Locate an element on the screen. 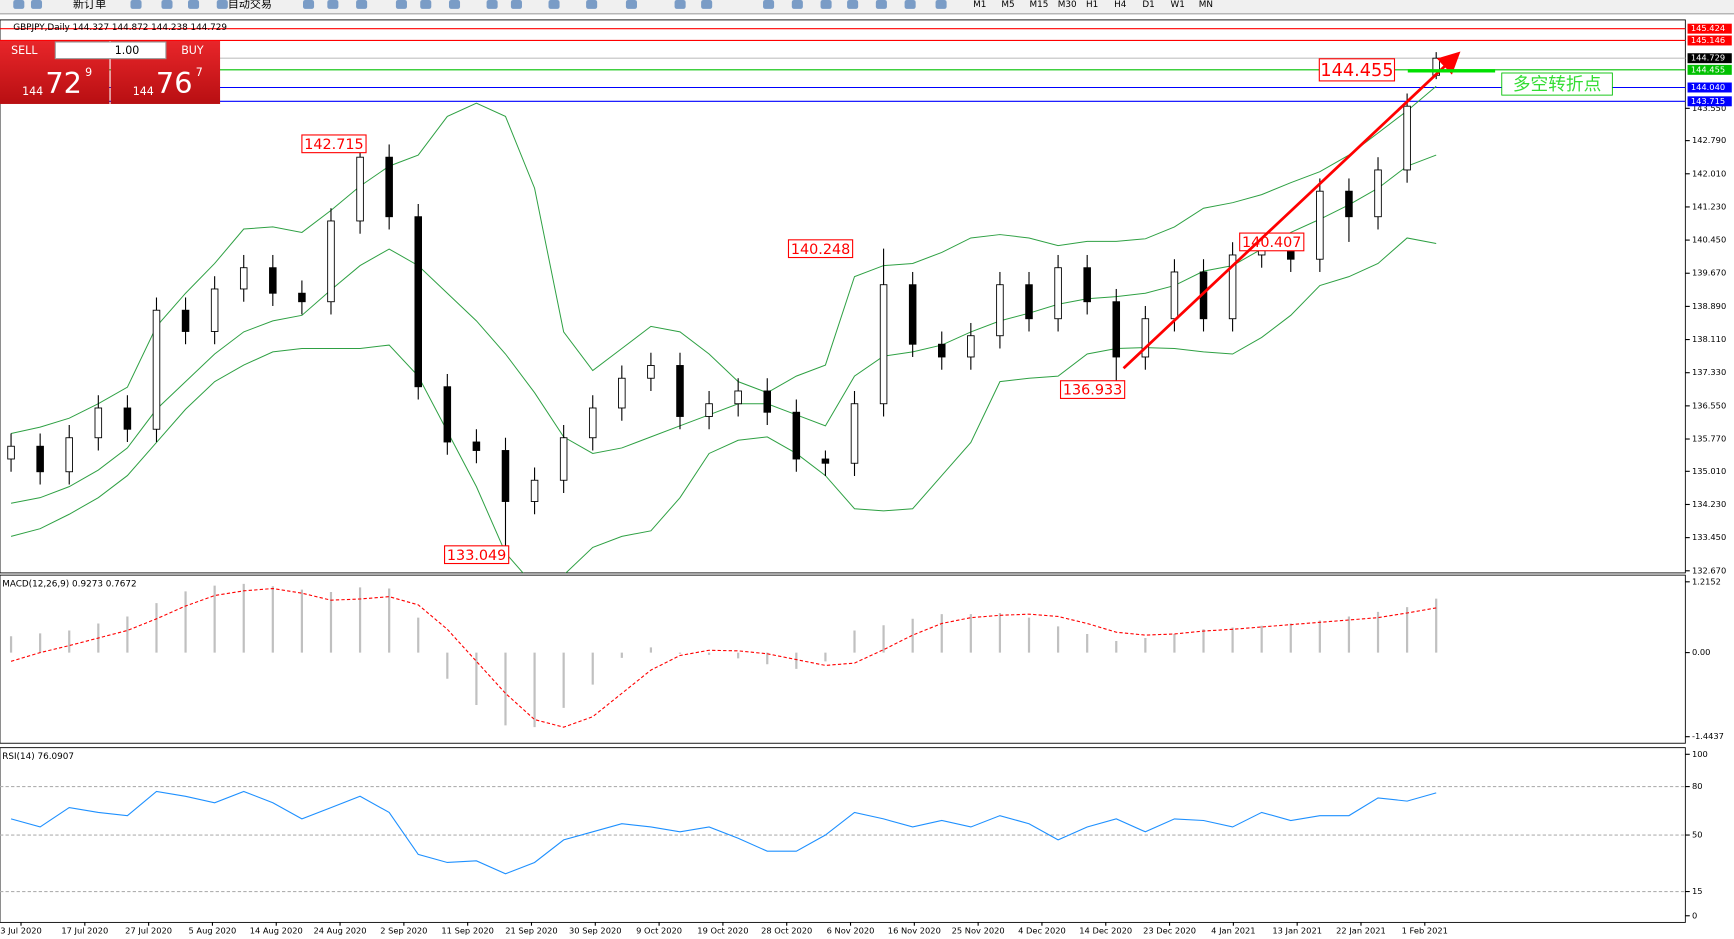 The height and width of the screenshot is (939, 1734). x-tick-label: 30 Sep 2020 is located at coordinates (595, 931).